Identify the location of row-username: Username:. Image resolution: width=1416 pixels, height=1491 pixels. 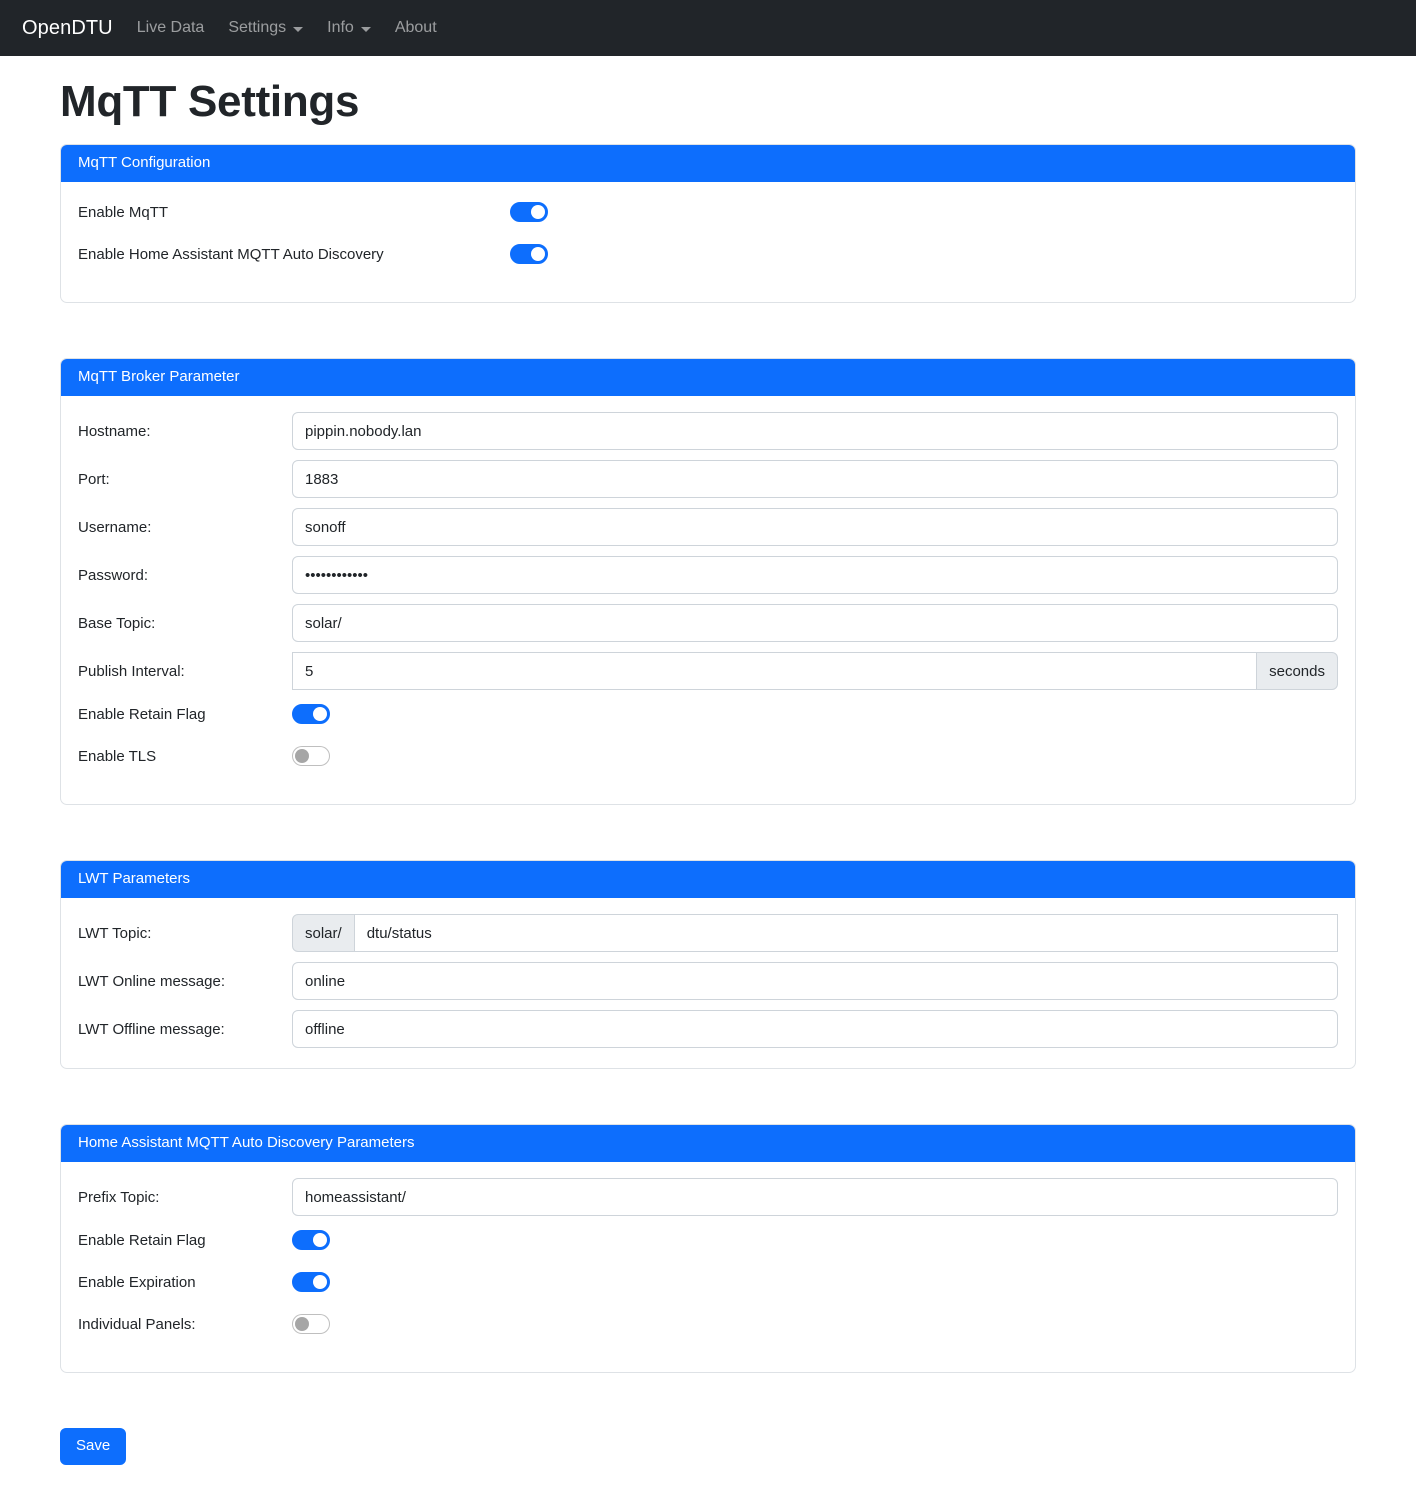
(708, 527).